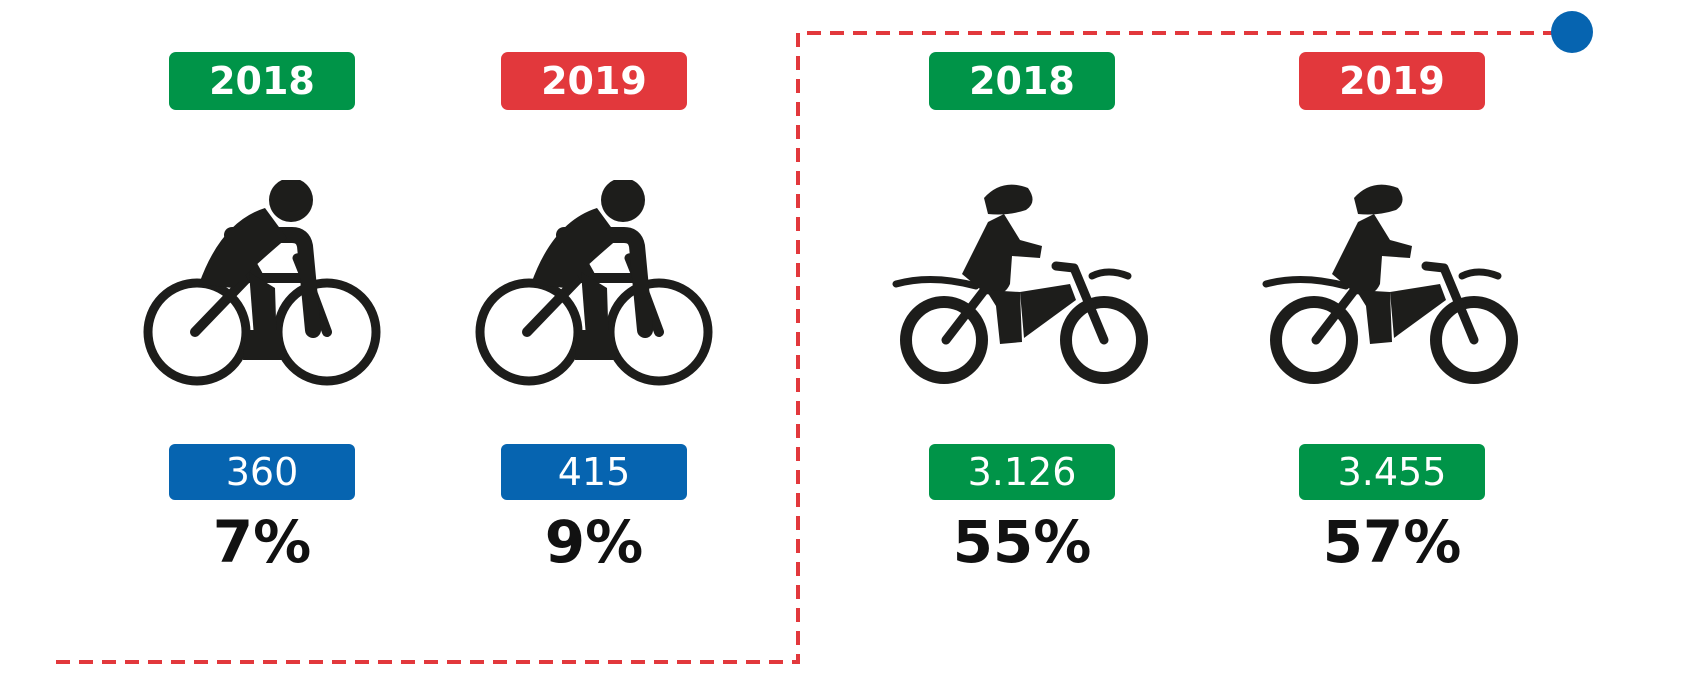 This screenshot has height=690, width=1689. Describe the element at coordinates (1022, 542) in the screenshot. I see `share-percentage: 55%` at that location.